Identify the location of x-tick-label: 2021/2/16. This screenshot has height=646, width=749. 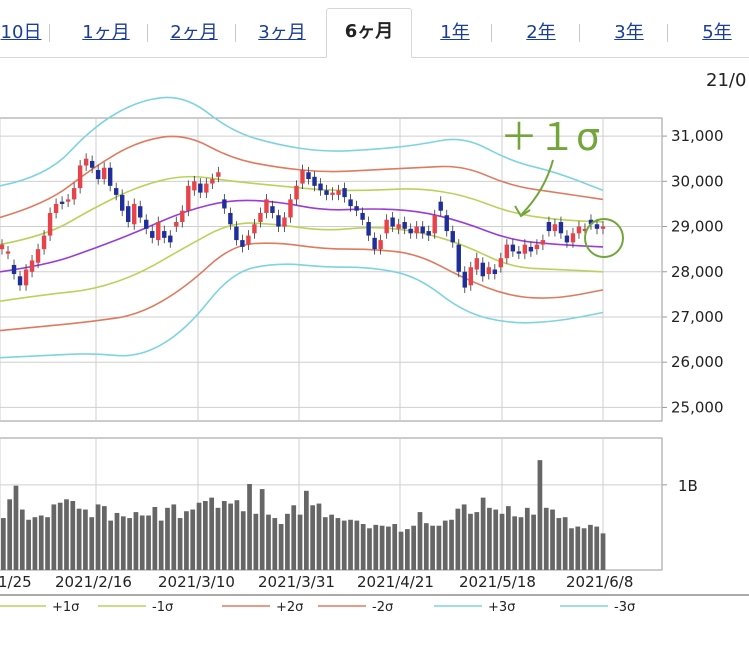
(93, 582).